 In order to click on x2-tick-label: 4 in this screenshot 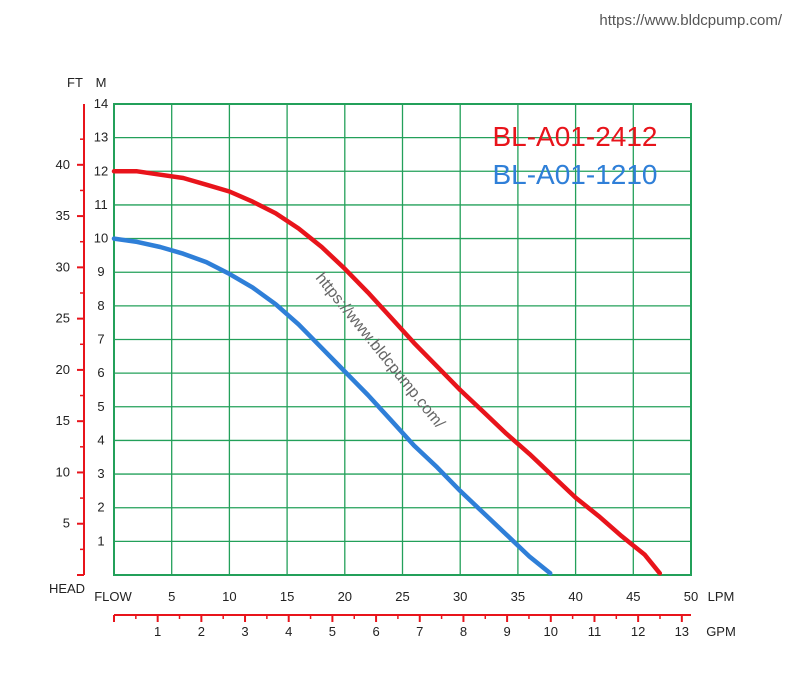, I will do `click(288, 631)`.